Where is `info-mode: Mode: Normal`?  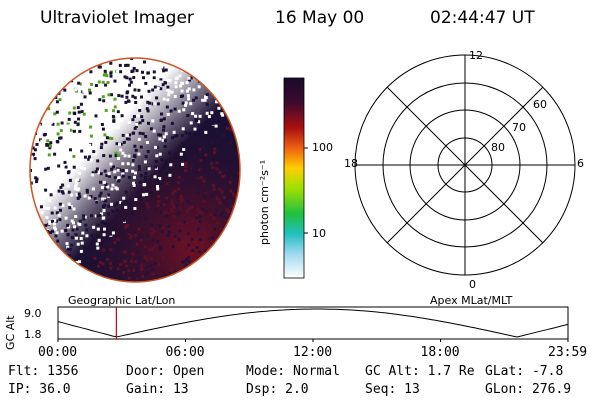
info-mode: Mode: Normal is located at coordinates (293, 371).